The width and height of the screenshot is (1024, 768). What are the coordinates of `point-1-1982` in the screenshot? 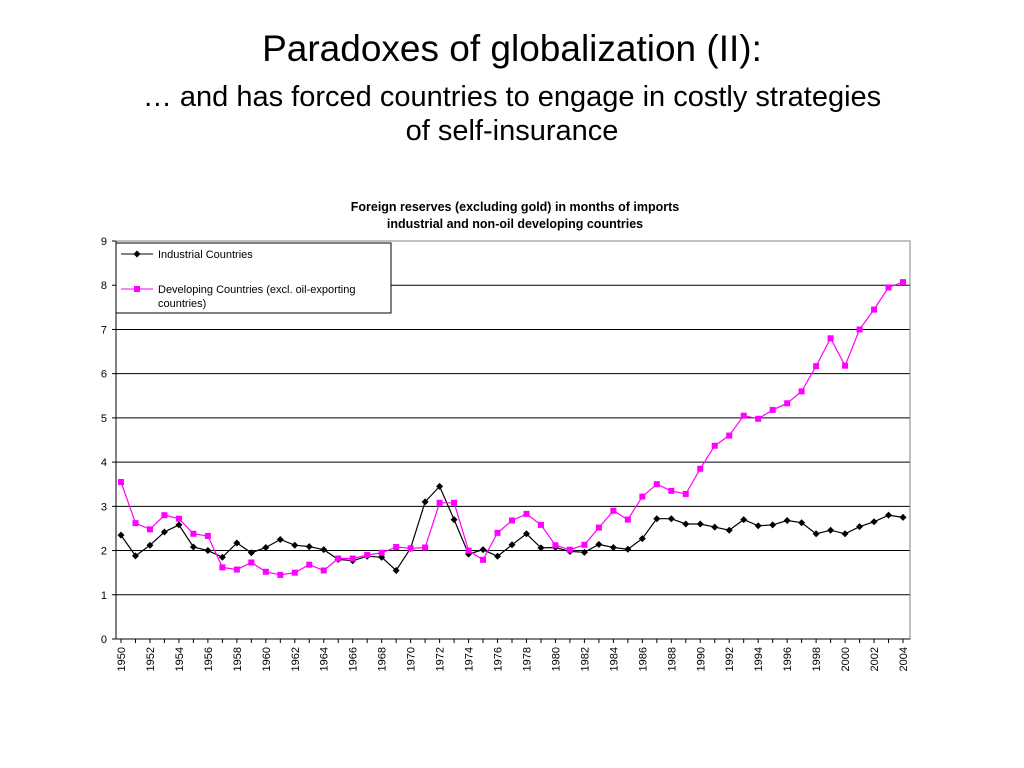 It's located at (584, 544).